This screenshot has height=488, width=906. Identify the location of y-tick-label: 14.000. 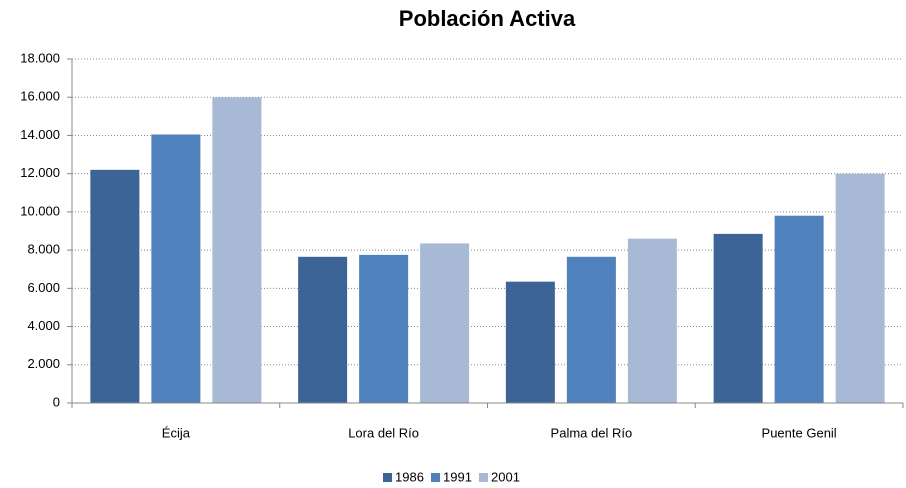
(40, 134).